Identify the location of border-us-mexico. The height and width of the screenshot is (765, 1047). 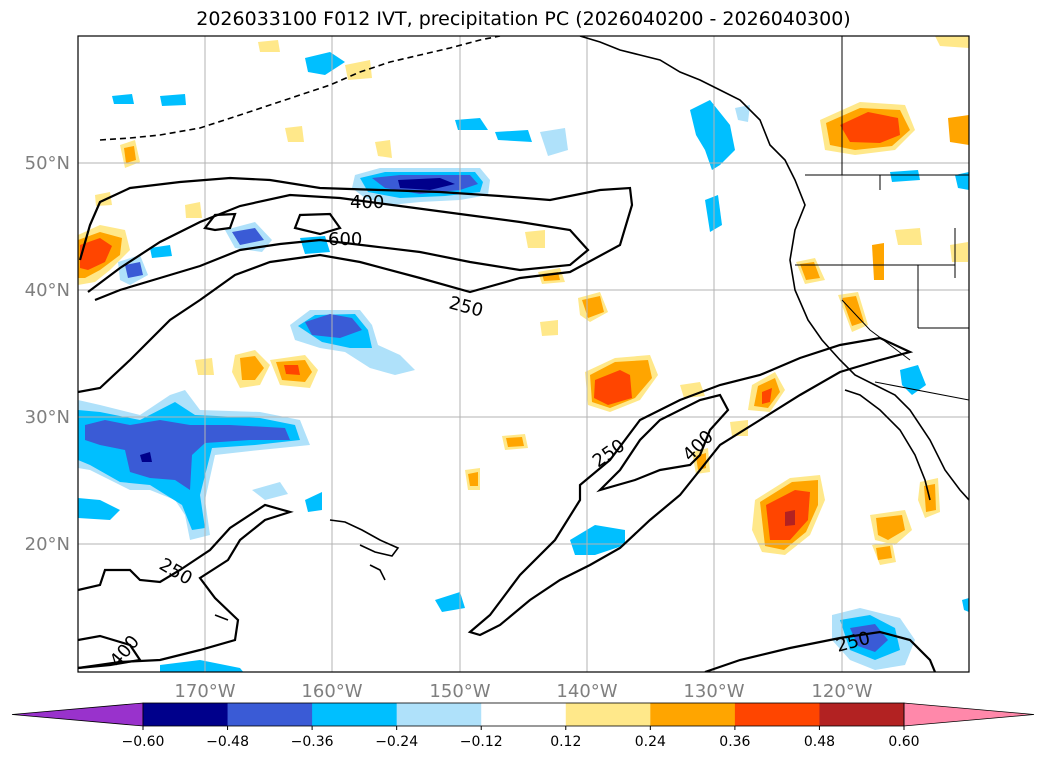
(921, 391).